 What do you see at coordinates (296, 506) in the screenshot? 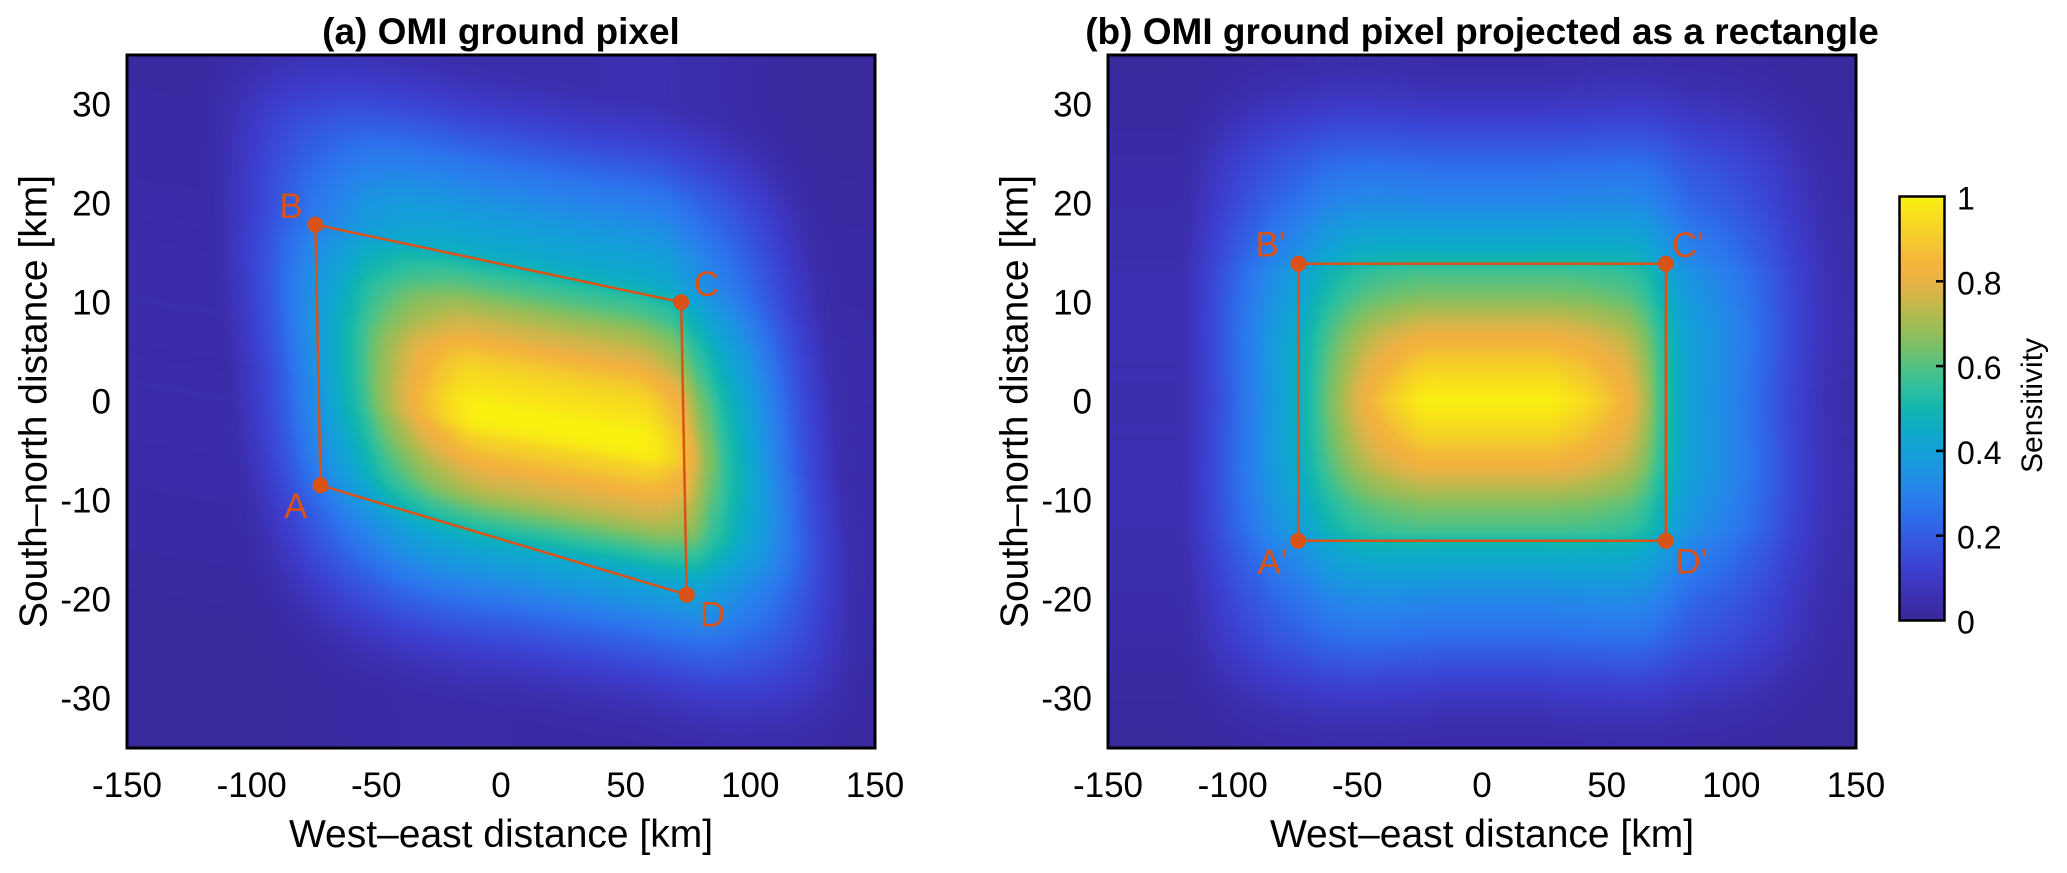
I see `svg-text: A` at bounding box center [296, 506].